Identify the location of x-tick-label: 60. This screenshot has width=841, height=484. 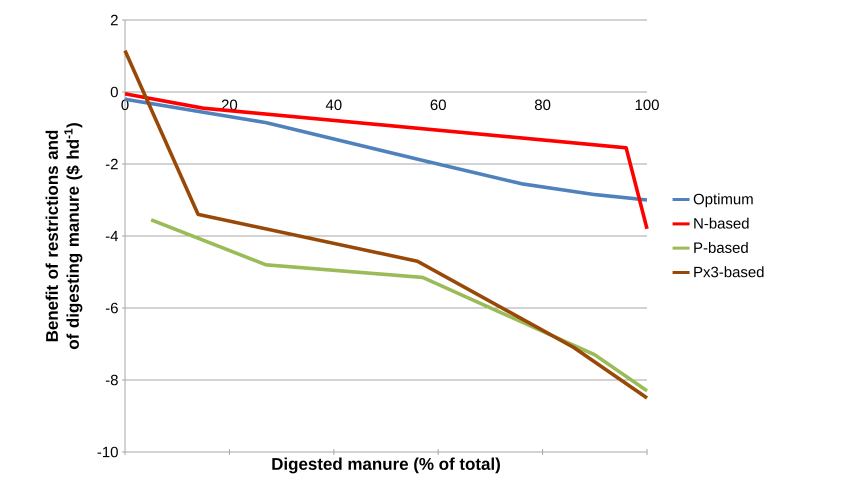
(438, 105).